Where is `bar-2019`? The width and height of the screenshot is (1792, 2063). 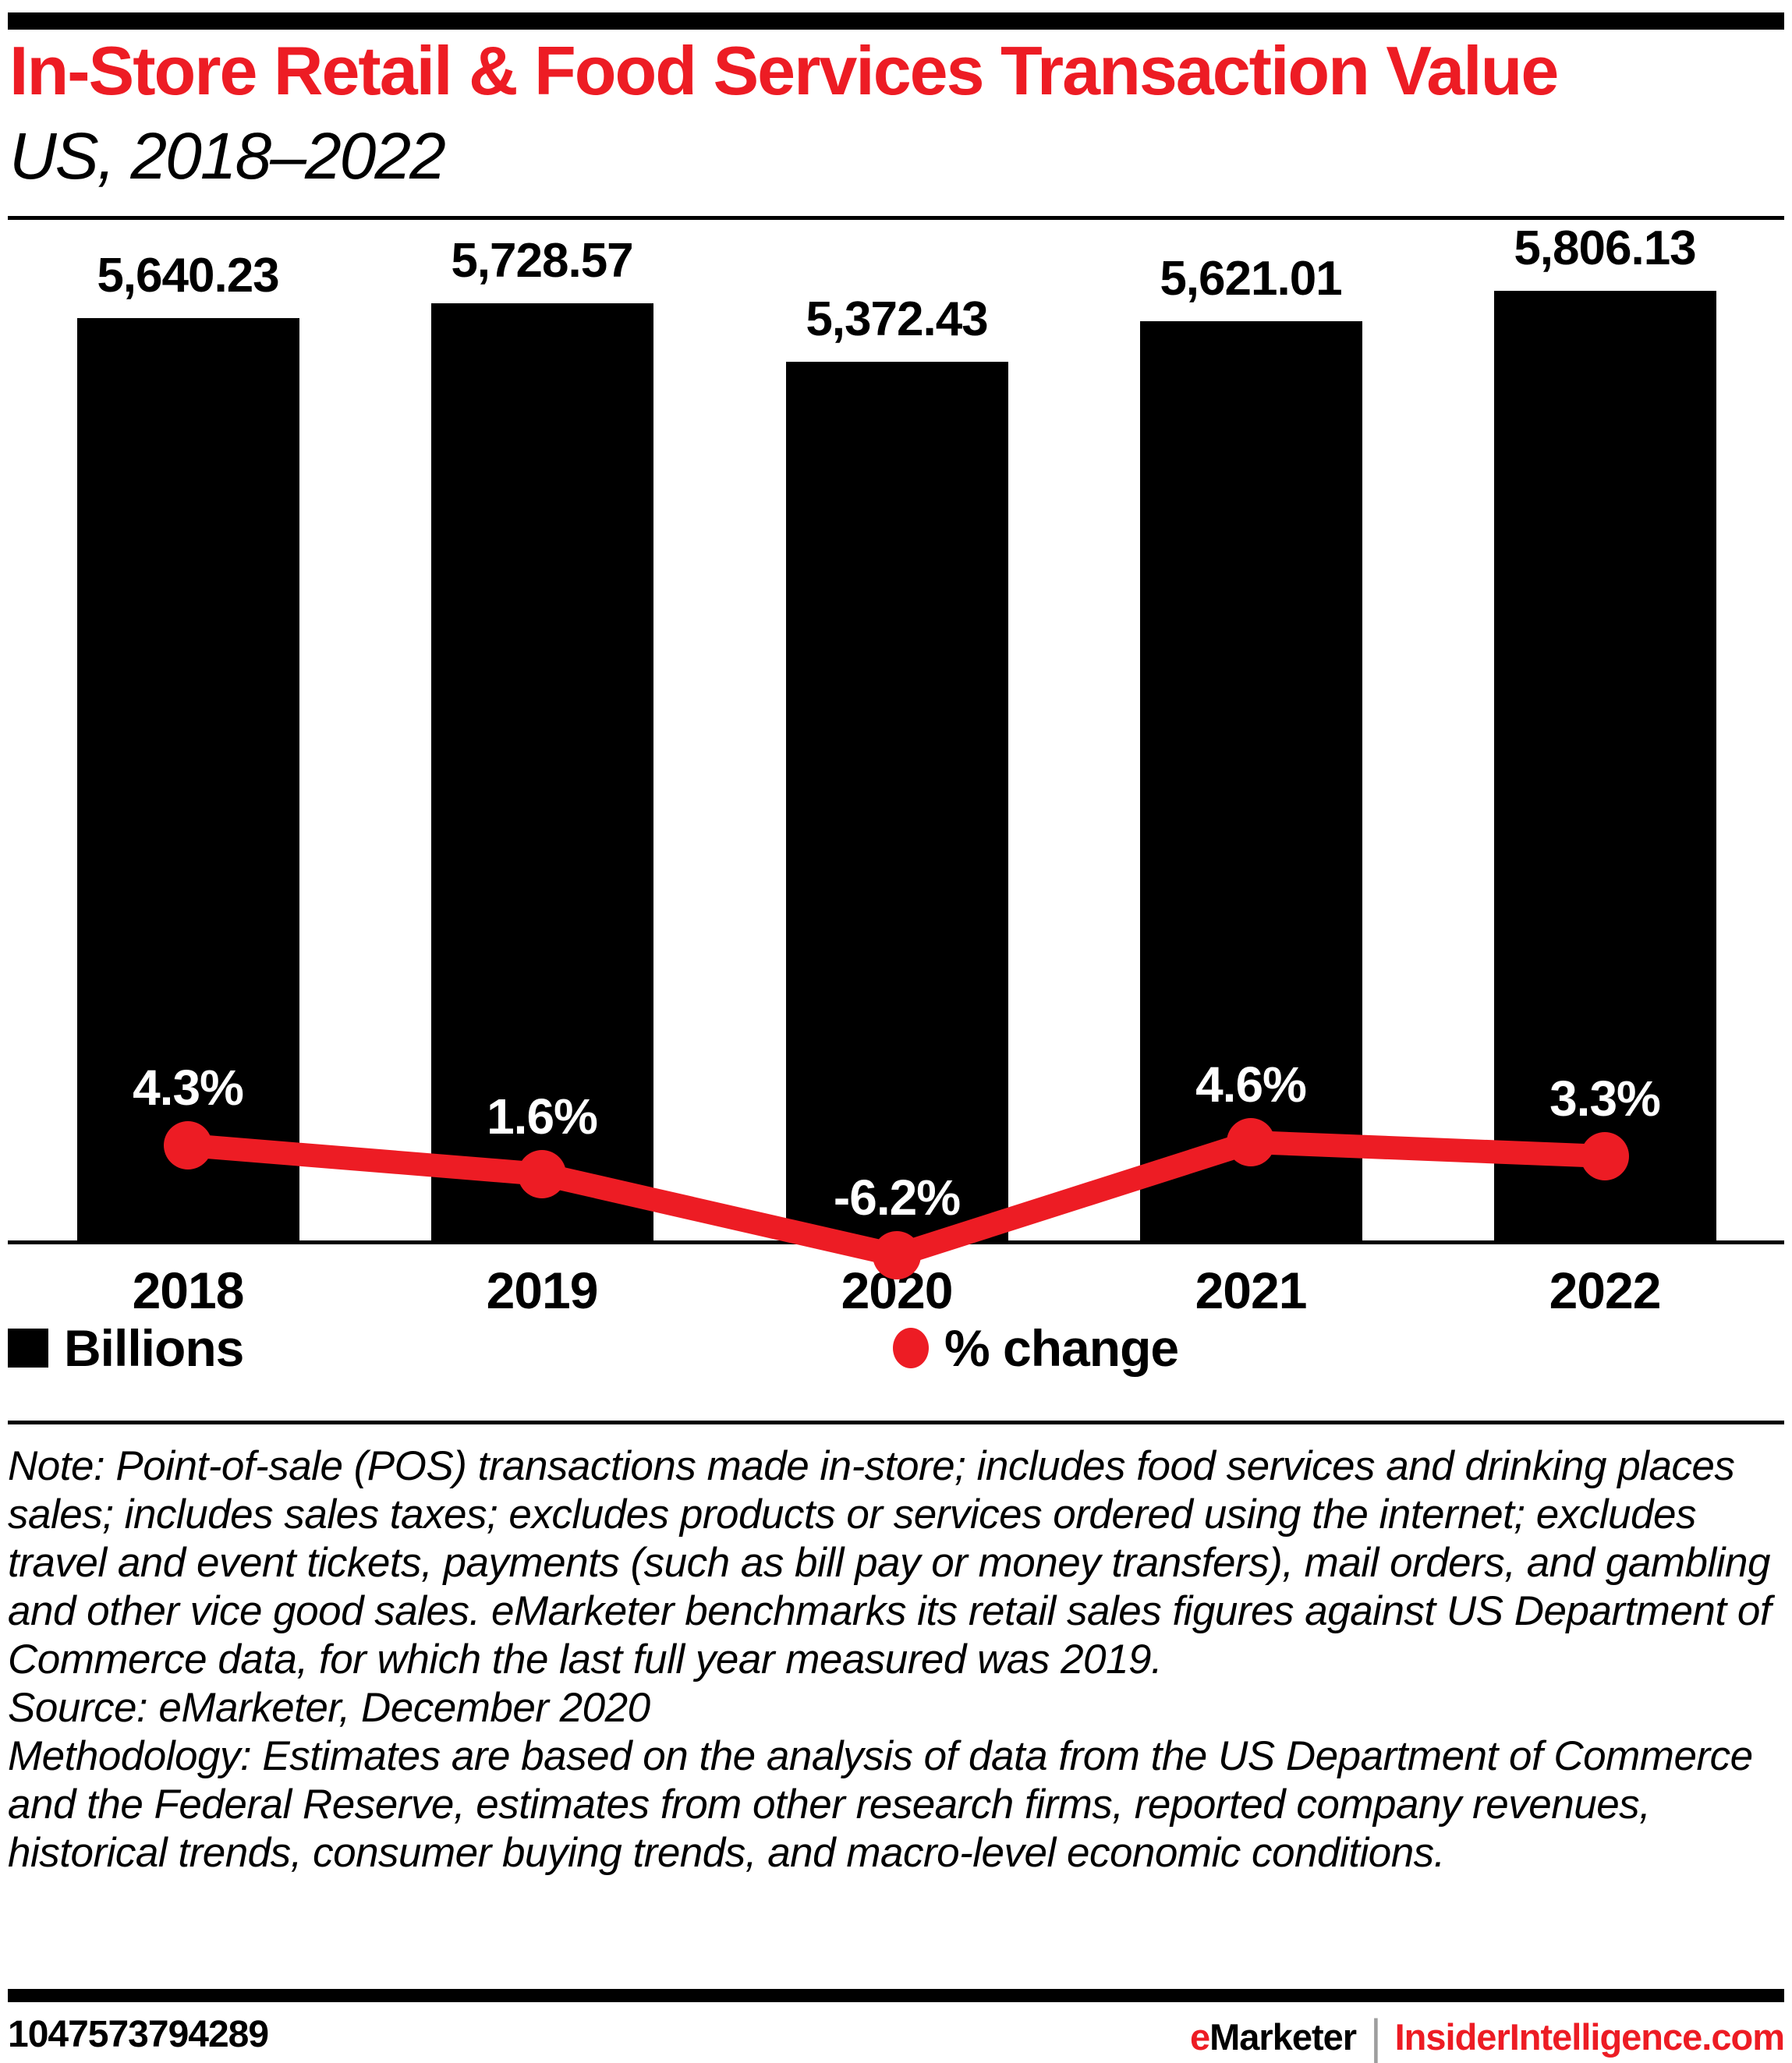 bar-2019 is located at coordinates (541, 773).